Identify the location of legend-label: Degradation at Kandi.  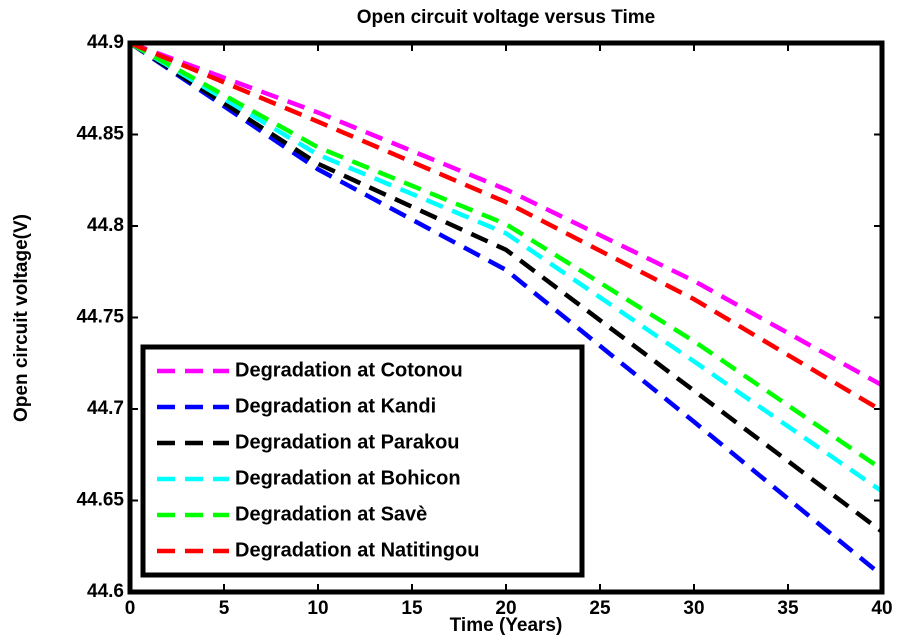
(335, 406).